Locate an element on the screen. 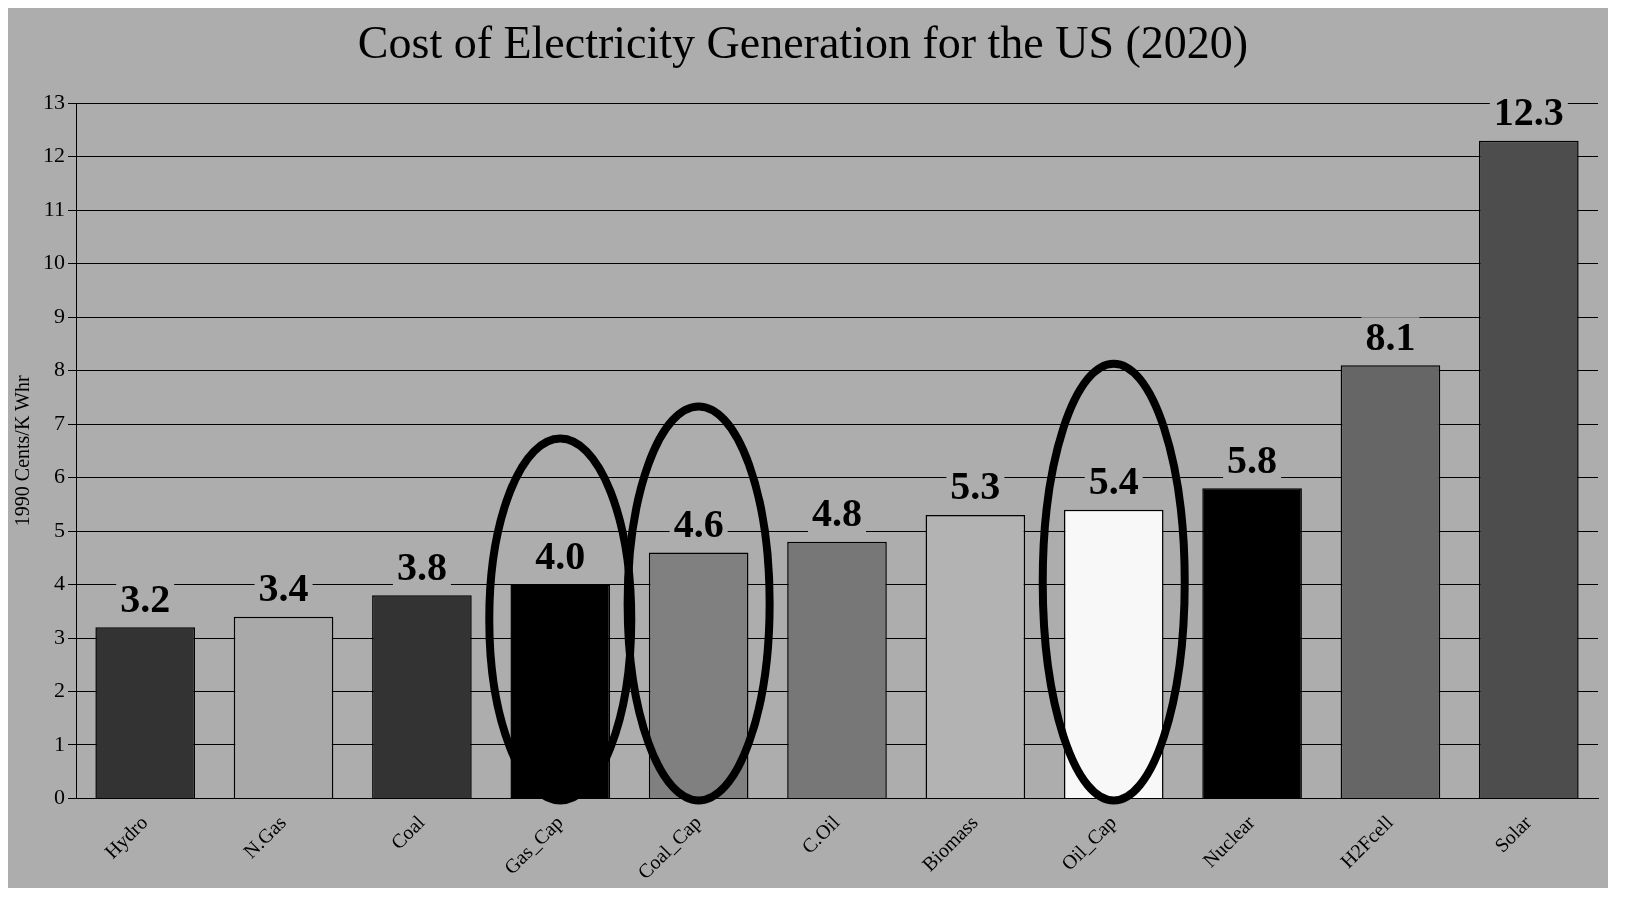 This screenshot has height=903, width=1627. y-tick-label: 13 is located at coordinates (54, 101).